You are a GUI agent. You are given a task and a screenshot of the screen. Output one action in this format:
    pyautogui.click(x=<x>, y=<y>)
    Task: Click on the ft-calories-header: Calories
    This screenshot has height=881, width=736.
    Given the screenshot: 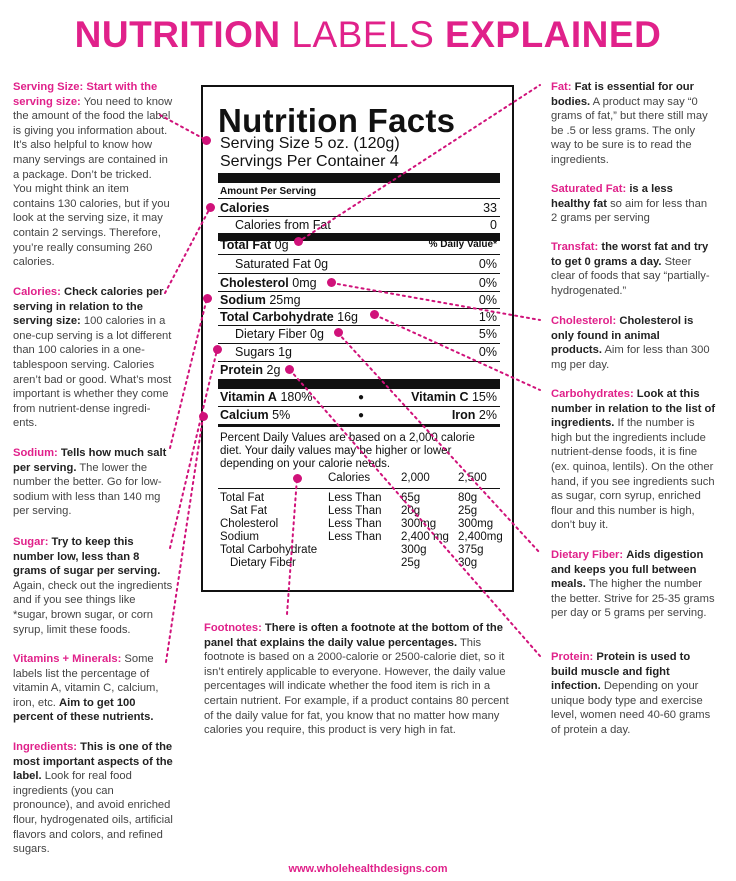 What is the action you would take?
    pyautogui.click(x=349, y=478)
    